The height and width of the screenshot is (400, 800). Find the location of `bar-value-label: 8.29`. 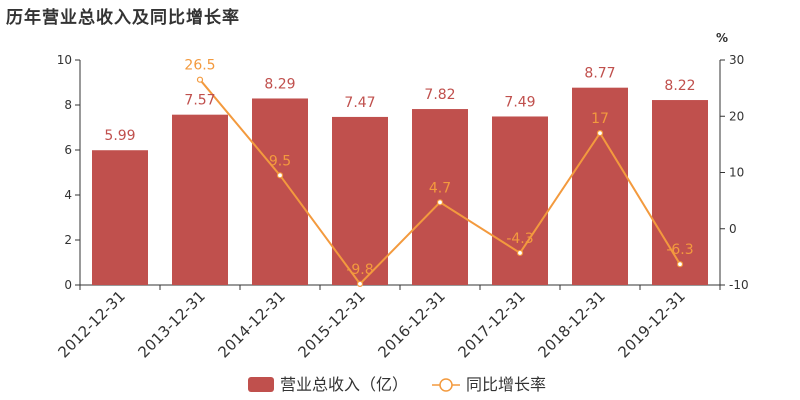

bar-value-label: 8.29 is located at coordinates (279, 84).